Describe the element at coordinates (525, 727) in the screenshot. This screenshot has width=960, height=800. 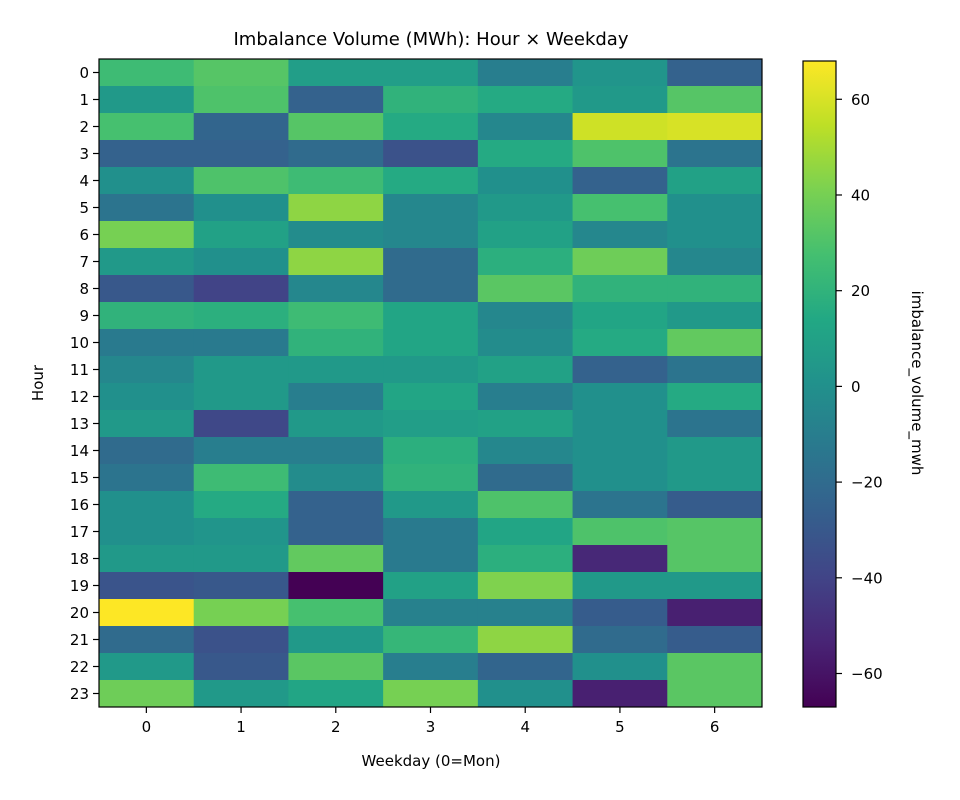
I see `x-tick-label: 4` at that location.